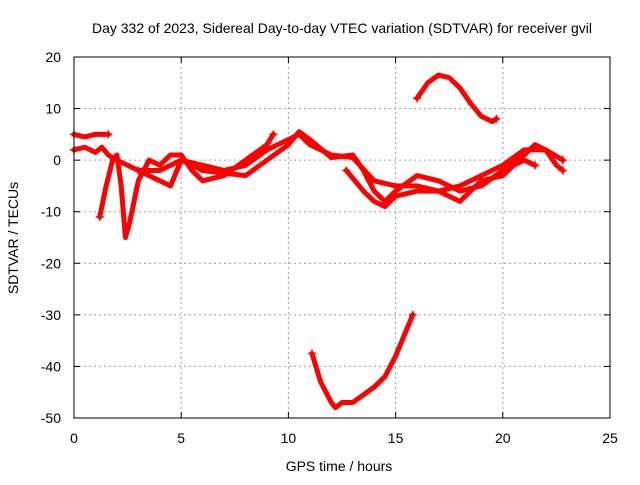 This screenshot has height=485, width=640. Describe the element at coordinates (181, 438) in the screenshot. I see `x-tick-label: 5` at that location.